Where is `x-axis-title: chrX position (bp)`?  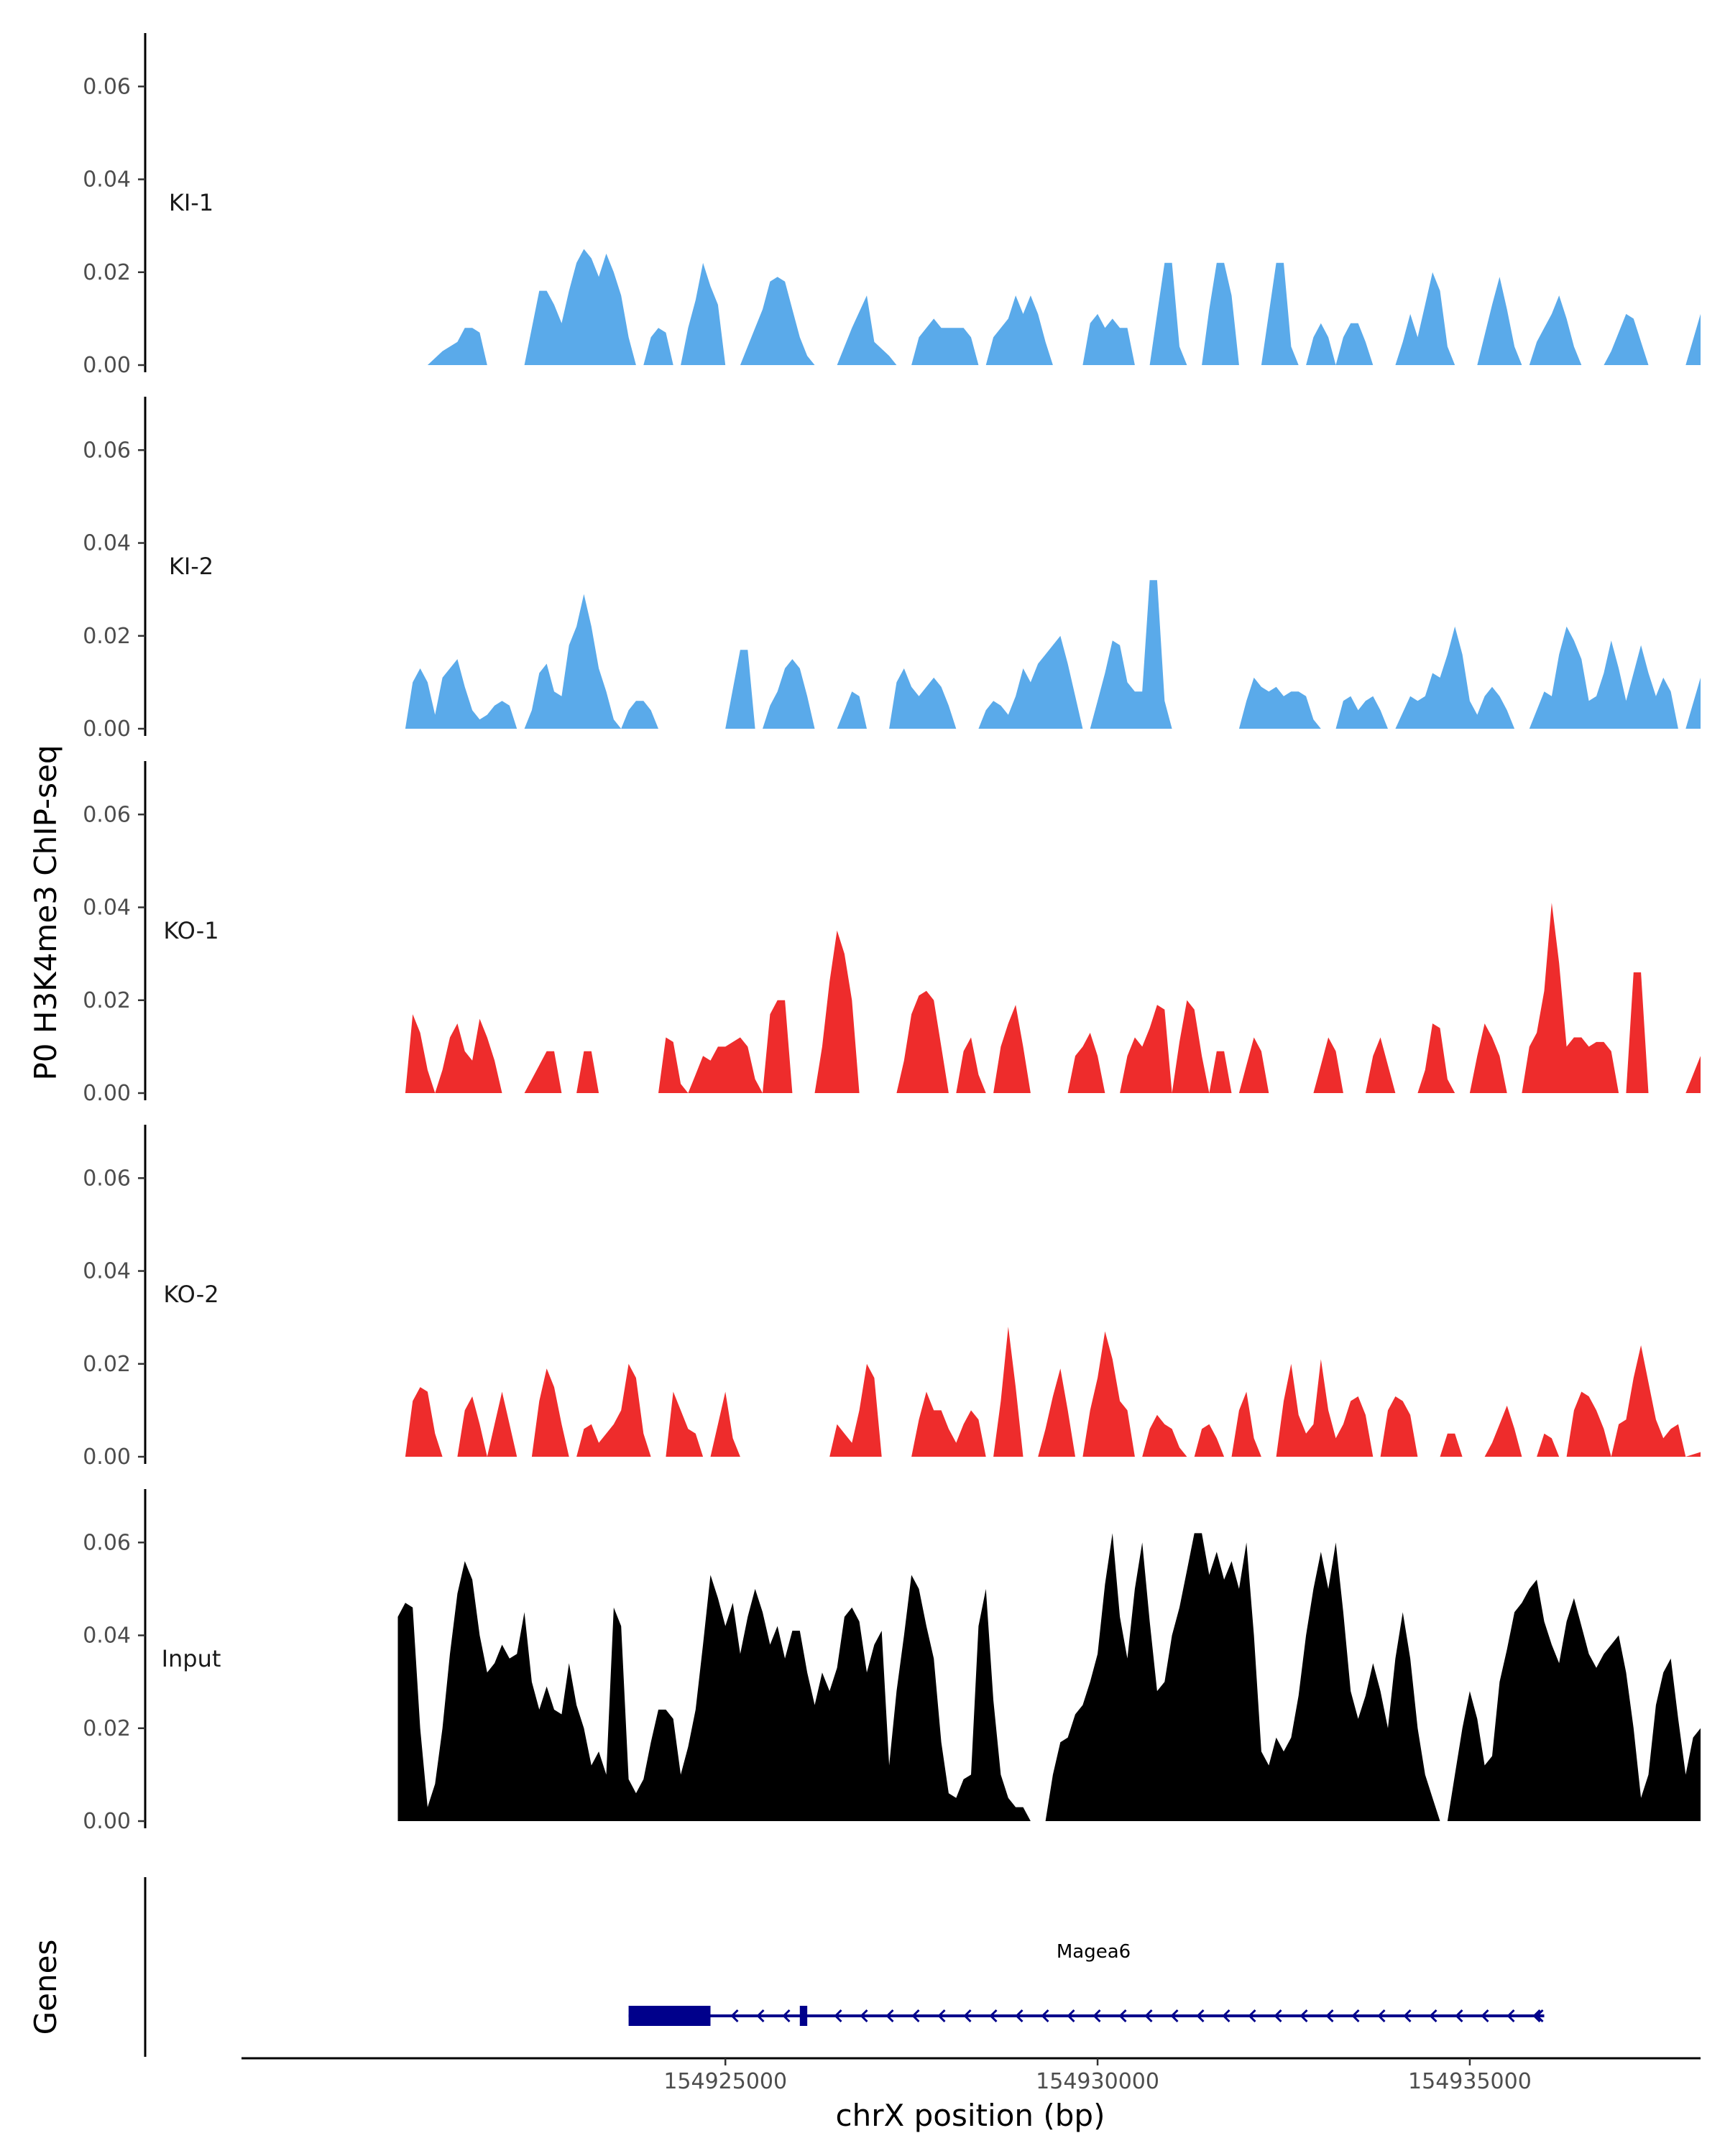 x-axis-title: chrX position (bp) is located at coordinates (970, 2115).